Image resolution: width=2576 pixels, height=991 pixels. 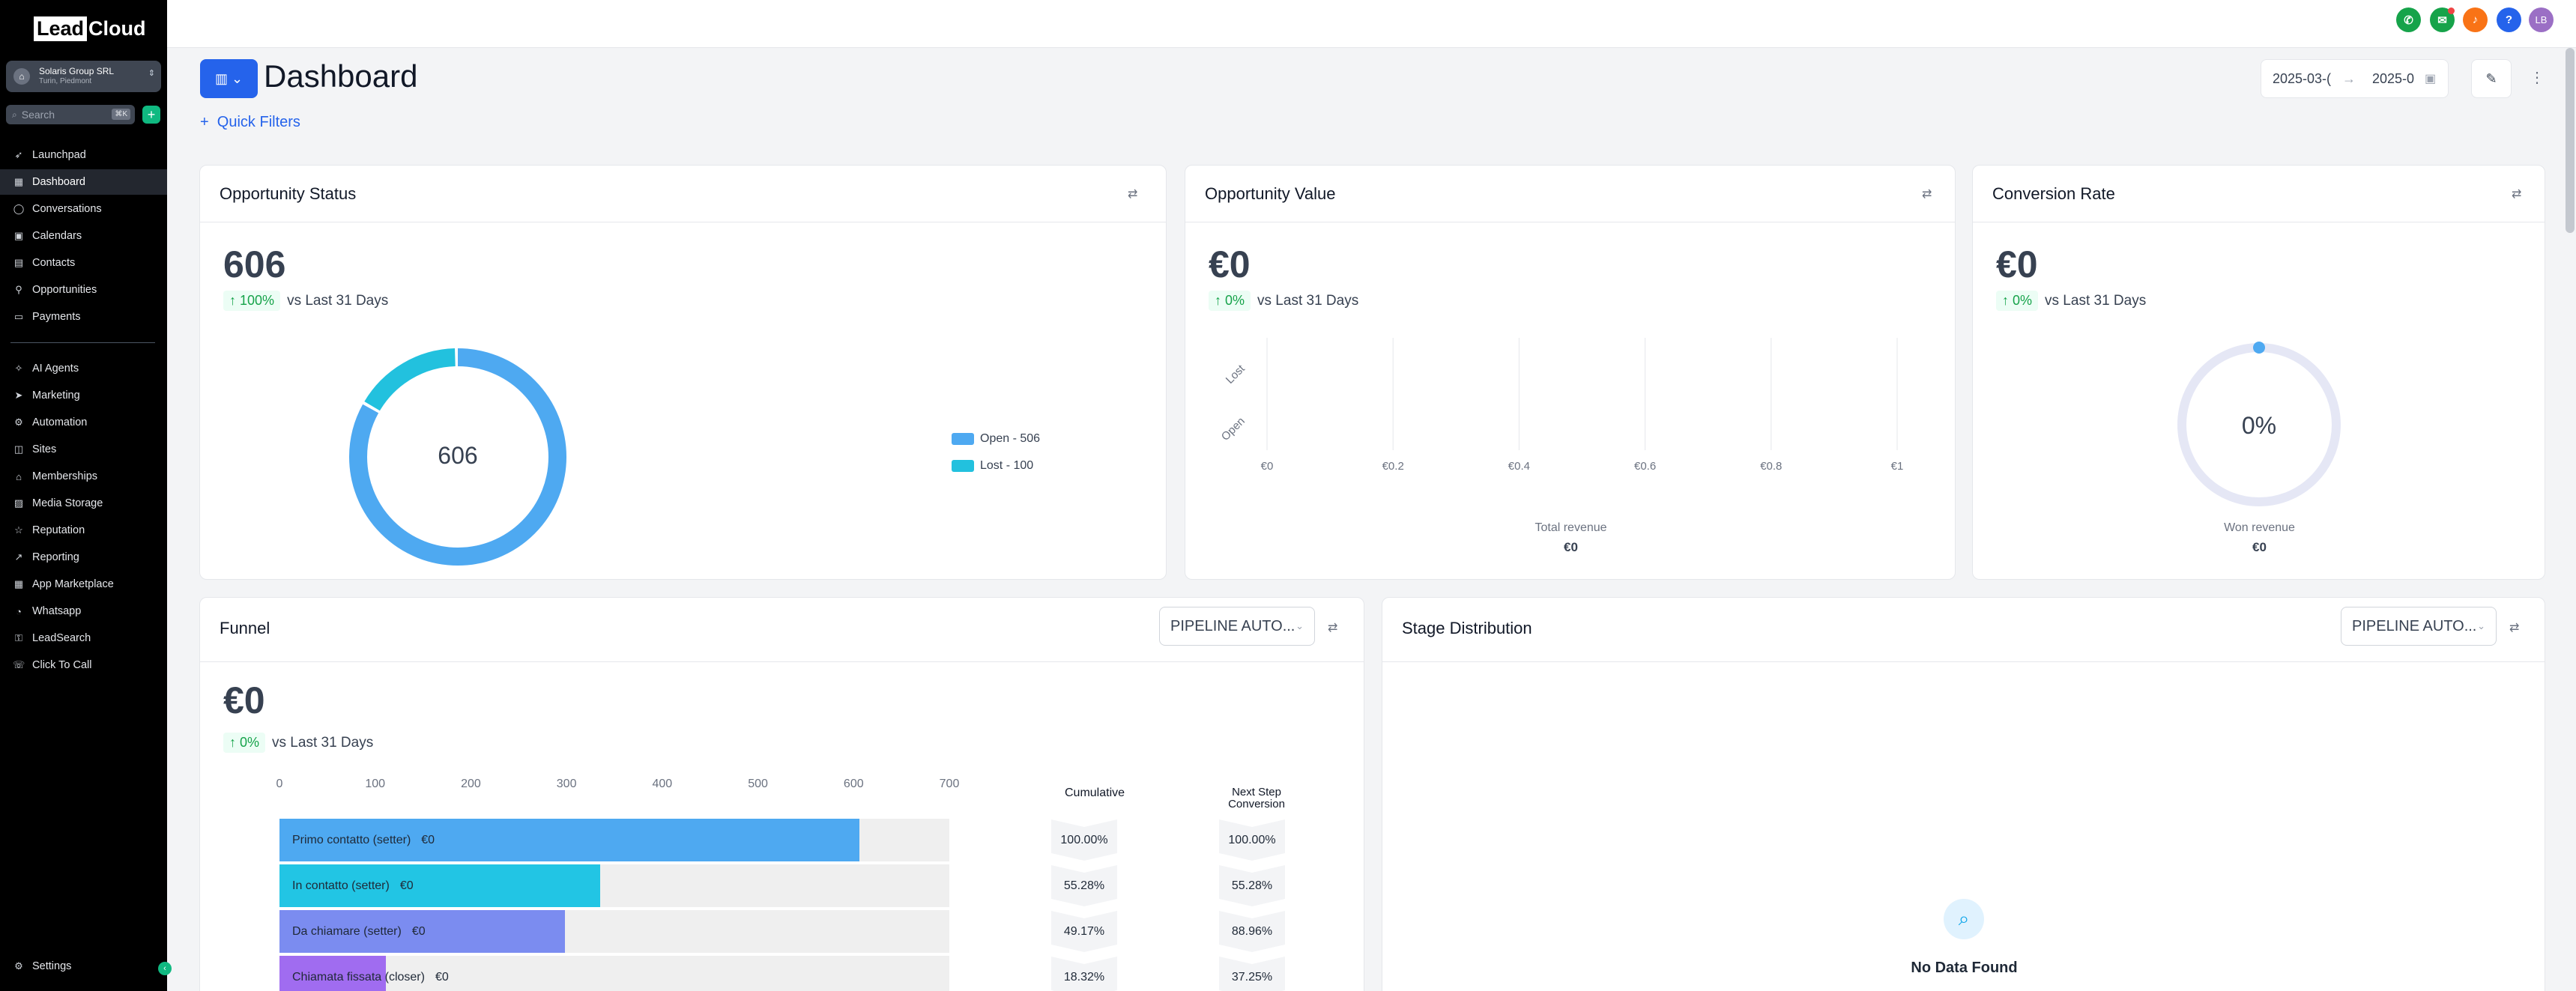 What do you see at coordinates (1267, 466) in the screenshot?
I see `x-tick-label: €0` at bounding box center [1267, 466].